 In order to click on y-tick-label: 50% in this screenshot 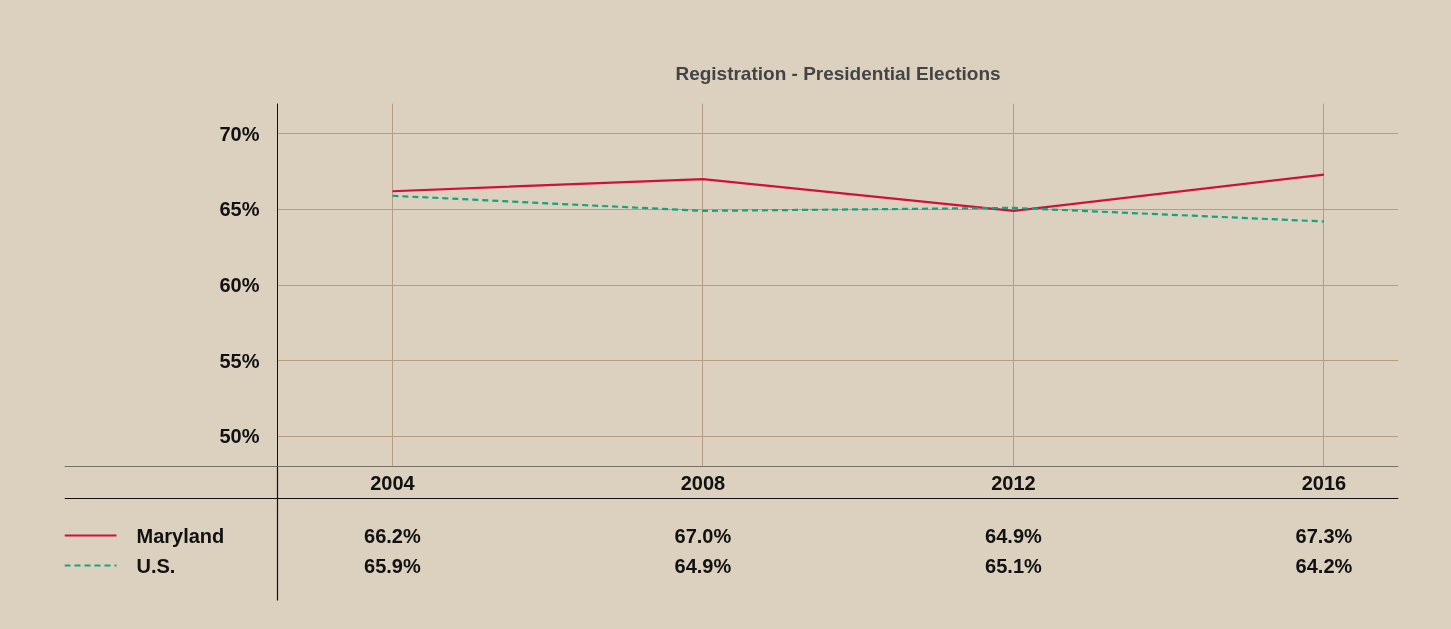, I will do `click(239, 436)`.